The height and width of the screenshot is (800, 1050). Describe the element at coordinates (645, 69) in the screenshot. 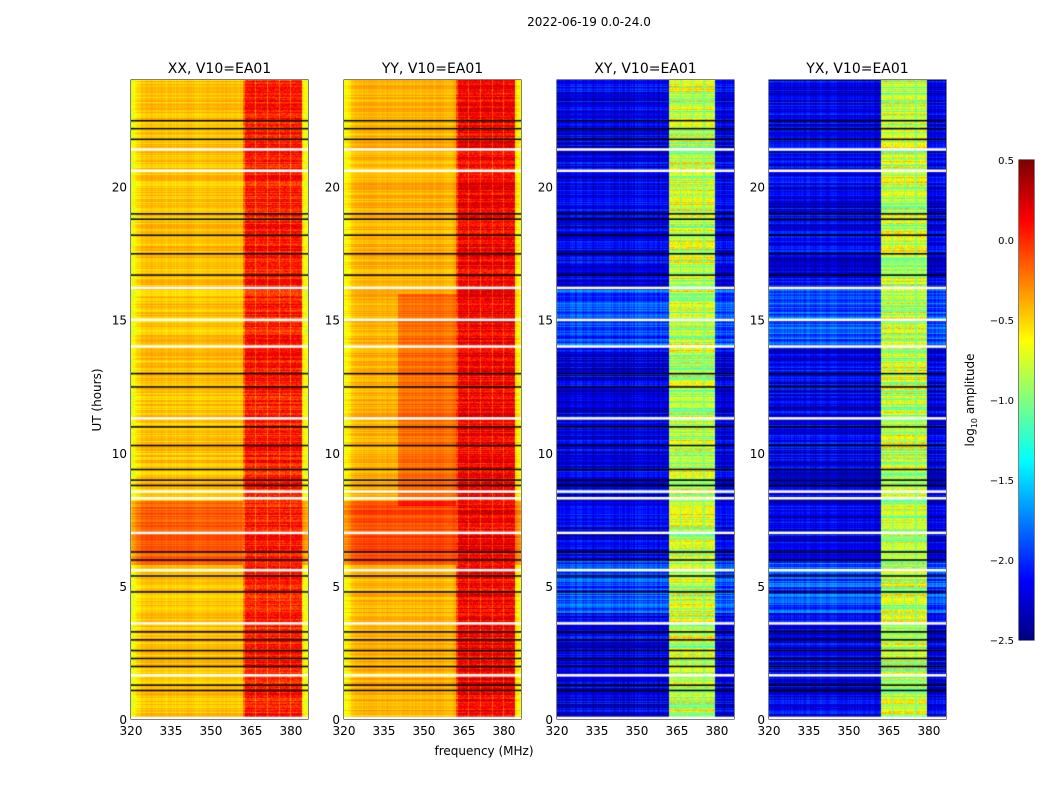

I see `panel-title: XY, V10=EA01` at that location.